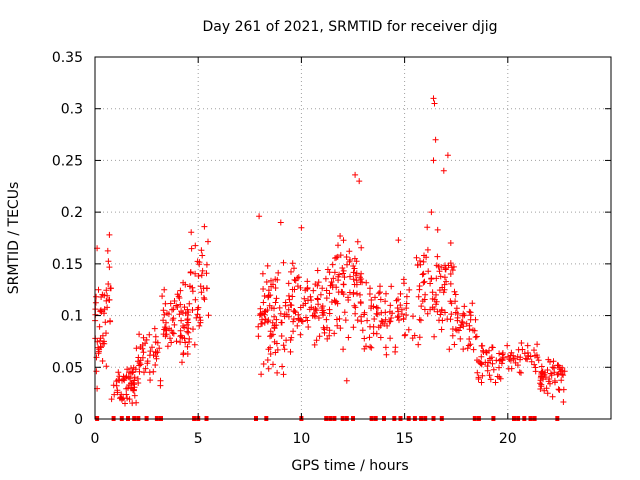  What do you see at coordinates (67, 368) in the screenshot?
I see `y-tick-label: 0.05` at bounding box center [67, 368].